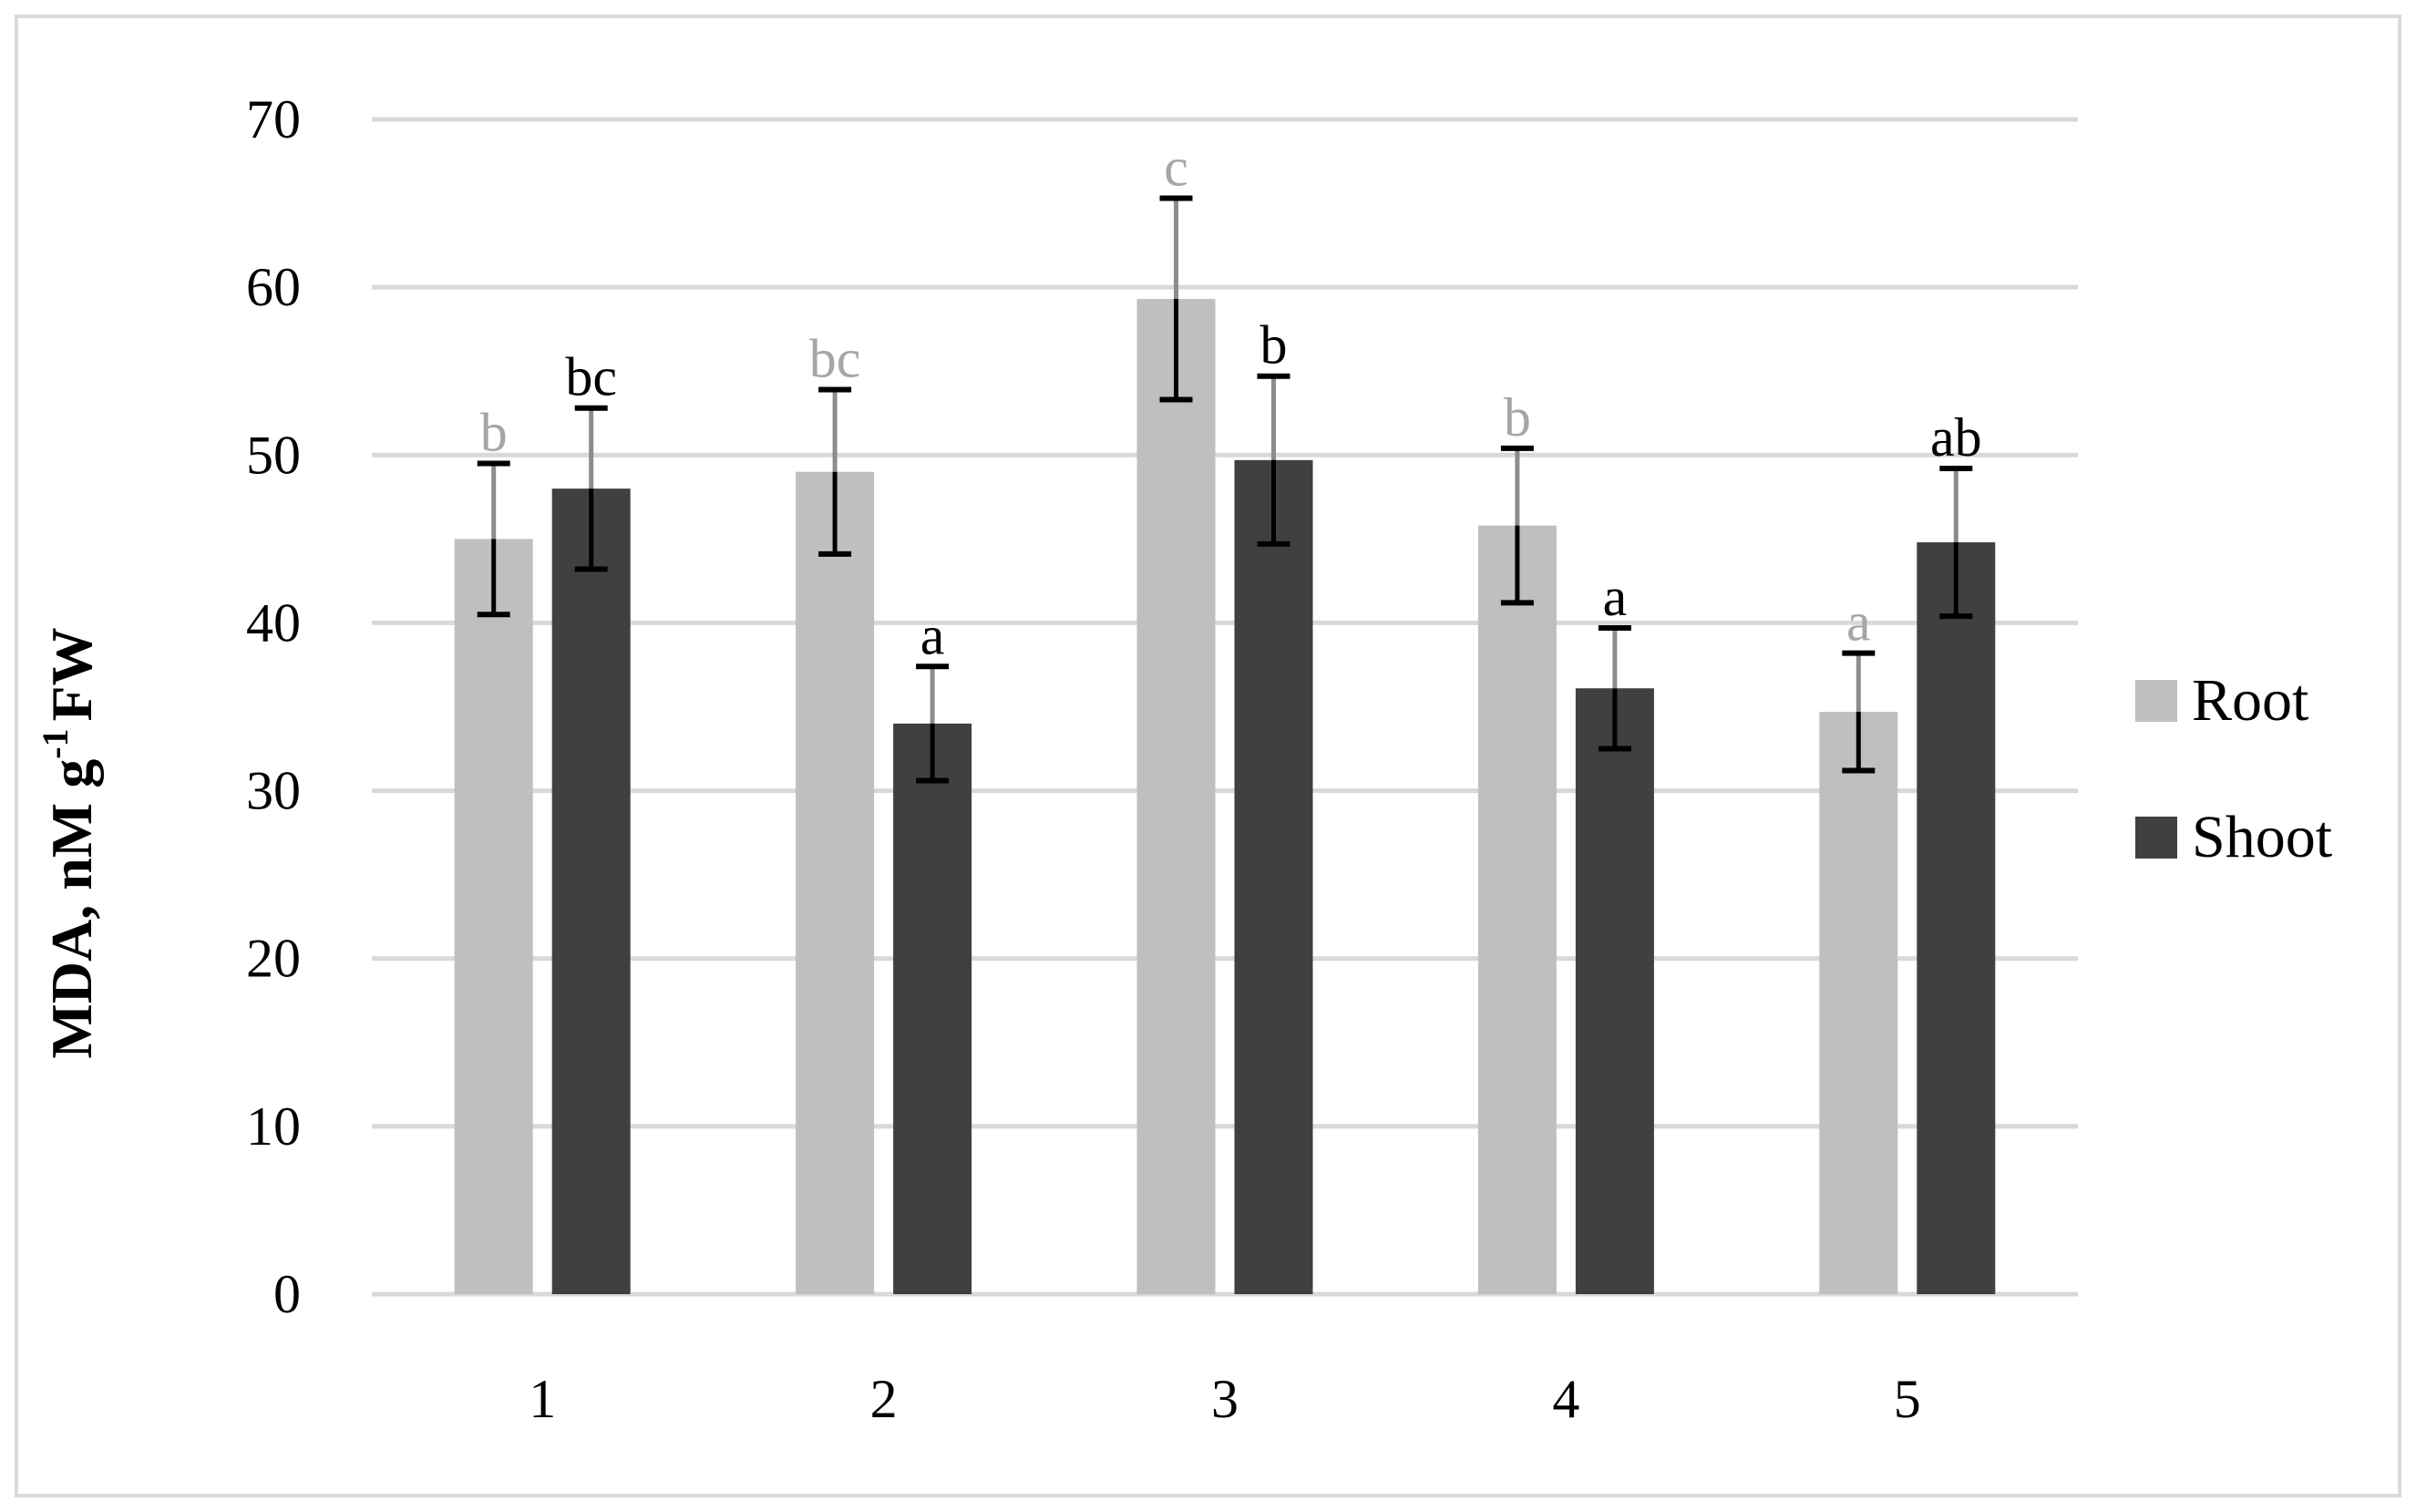  What do you see at coordinates (273, 119) in the screenshot?
I see `y-tick-label: 70` at bounding box center [273, 119].